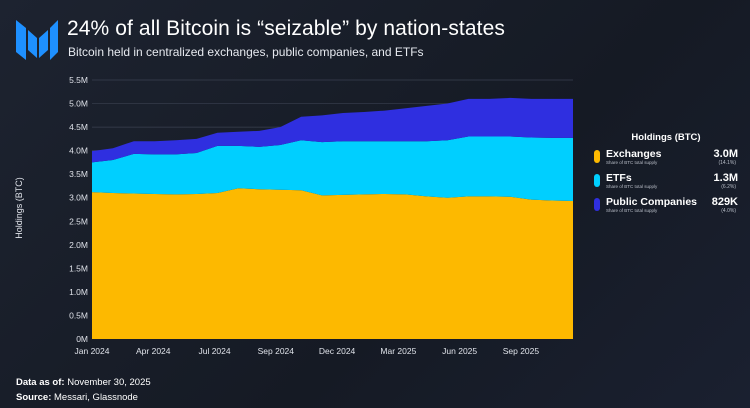 The image size is (750, 408). I want to click on data-as-of-value: November 30, 2025, so click(109, 382).